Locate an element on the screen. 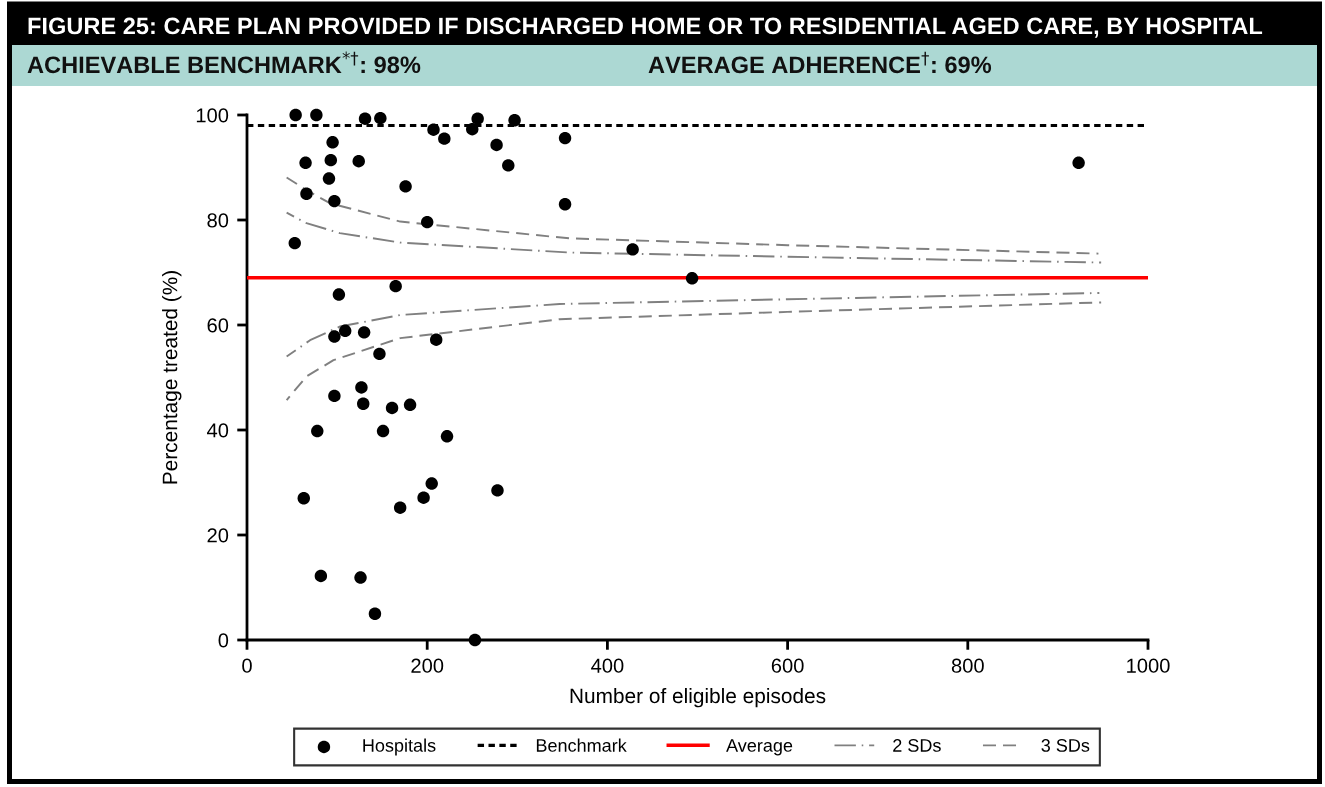 The image size is (1325, 787). y-tick-label: 80 is located at coordinates (218, 220).